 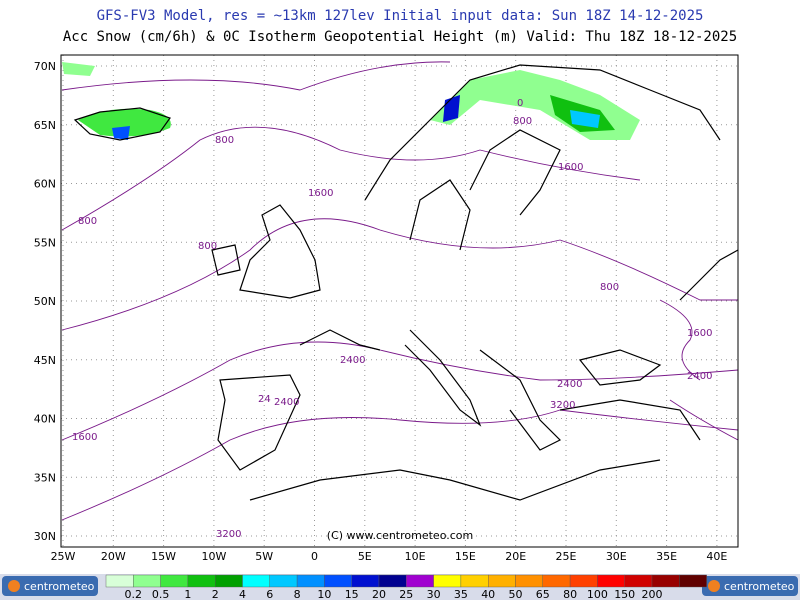 What do you see at coordinates (616, 556) in the screenshot?
I see `lon-label: 30E` at bounding box center [616, 556].